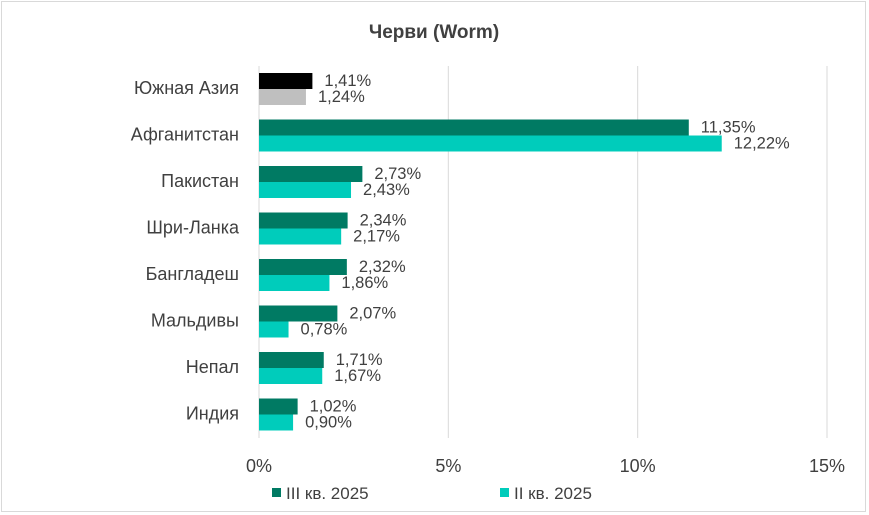 This screenshot has width=869, height=515. What do you see at coordinates (200, 181) in the screenshot?
I see `category-label: Пакистан` at bounding box center [200, 181].